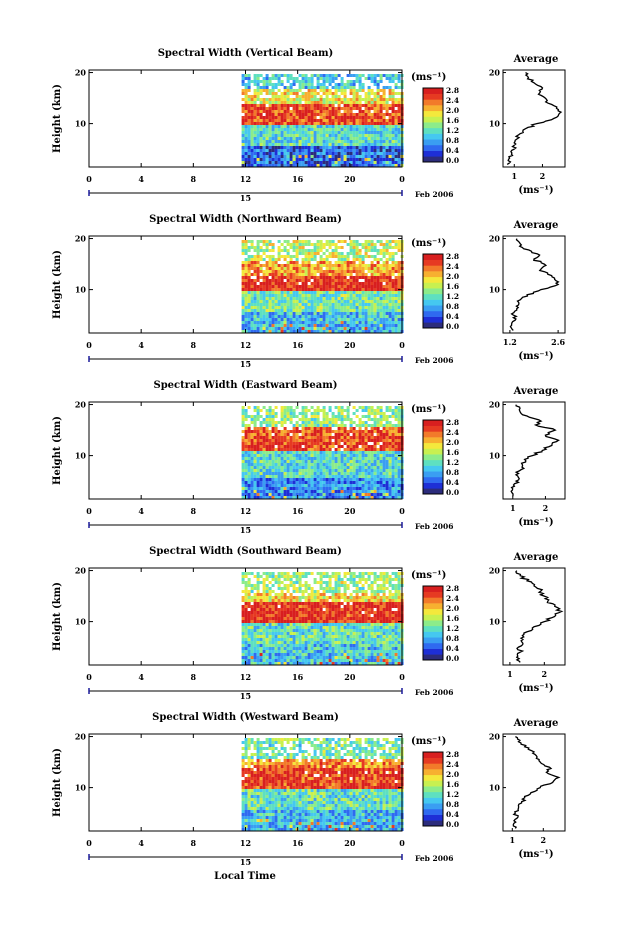 The image size is (617, 929). Describe the element at coordinates (433, 125) in the screenshot. I see `colorbar-frame` at that location.